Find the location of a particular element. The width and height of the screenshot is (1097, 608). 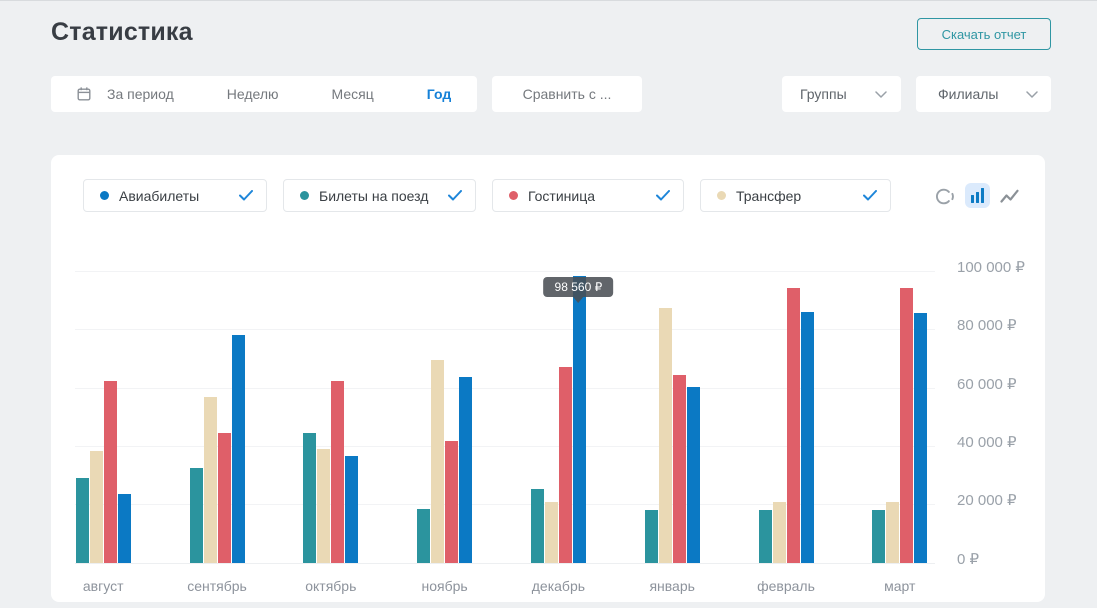

bar-Гостиница-ноябрь is located at coordinates (452, 502).